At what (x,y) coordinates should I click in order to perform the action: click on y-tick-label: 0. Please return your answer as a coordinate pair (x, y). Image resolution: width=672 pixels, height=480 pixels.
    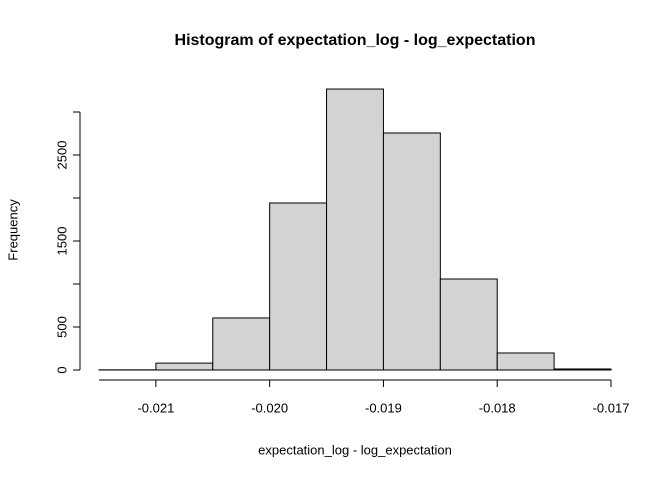
    Looking at the image, I should click on (61, 369).